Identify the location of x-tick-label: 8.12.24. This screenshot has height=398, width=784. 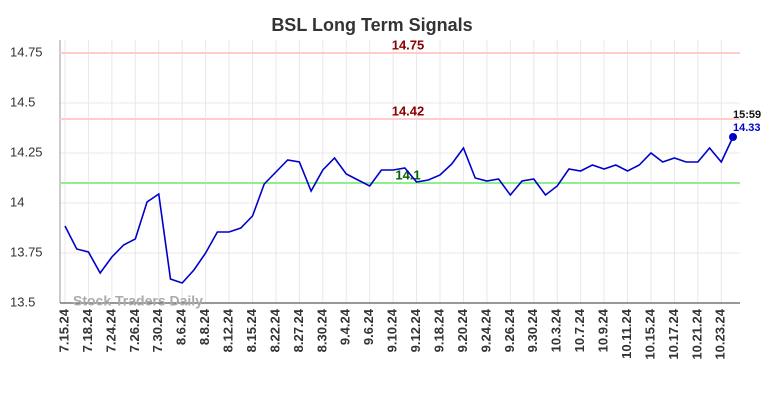
(228, 330).